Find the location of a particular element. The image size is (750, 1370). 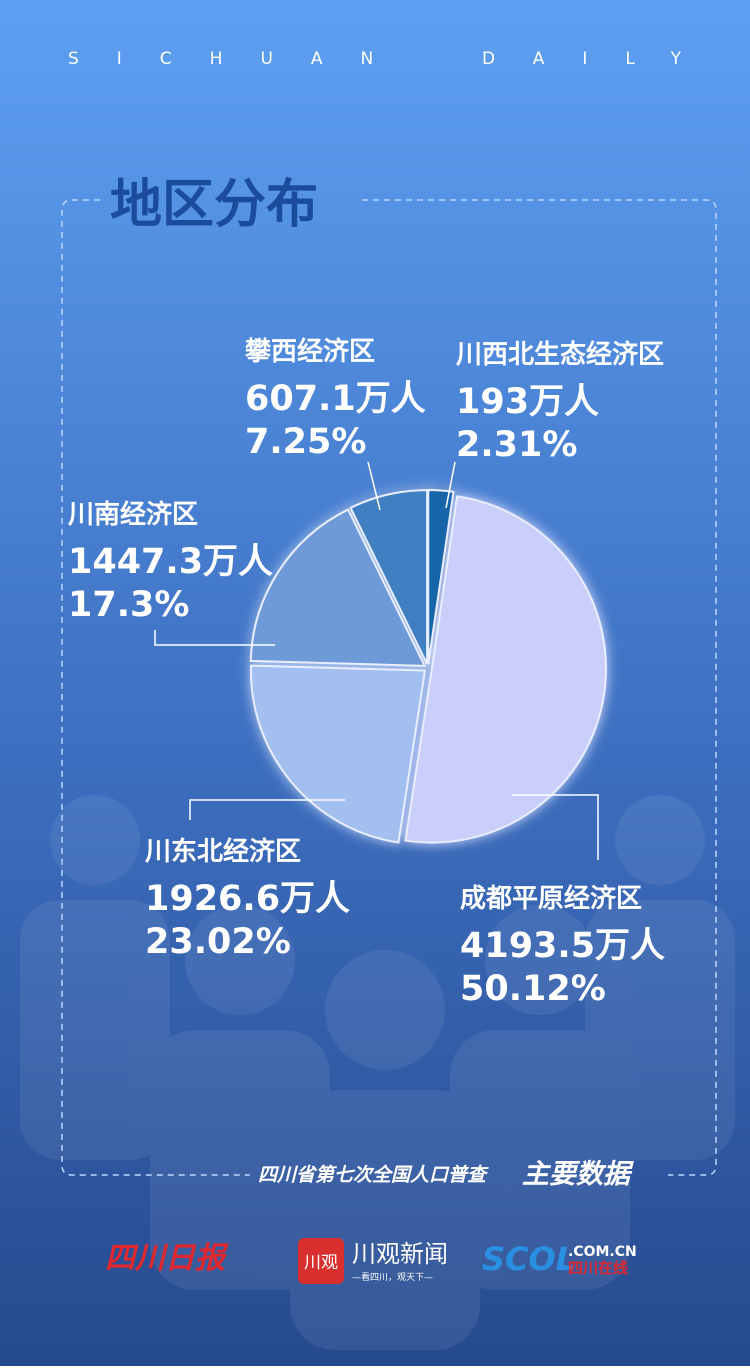

region-name: 成都平原经济区 is located at coordinates (551, 898).